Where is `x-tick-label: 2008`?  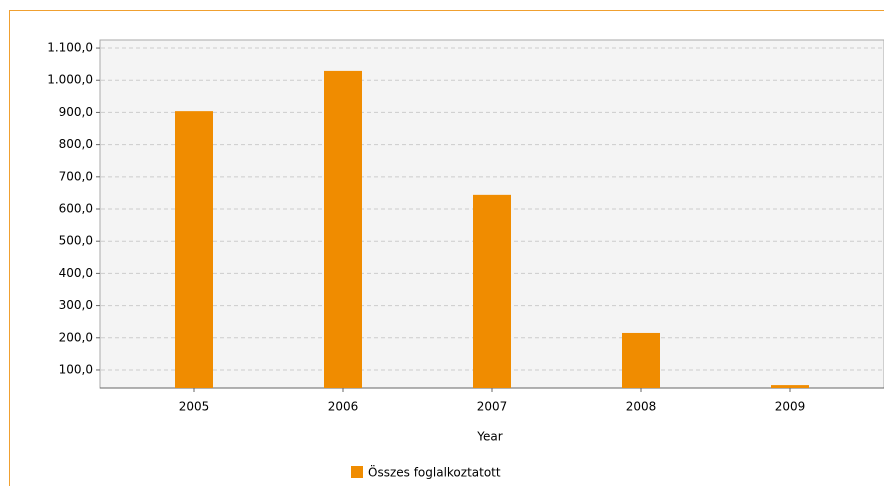 x-tick-label: 2008 is located at coordinates (641, 407).